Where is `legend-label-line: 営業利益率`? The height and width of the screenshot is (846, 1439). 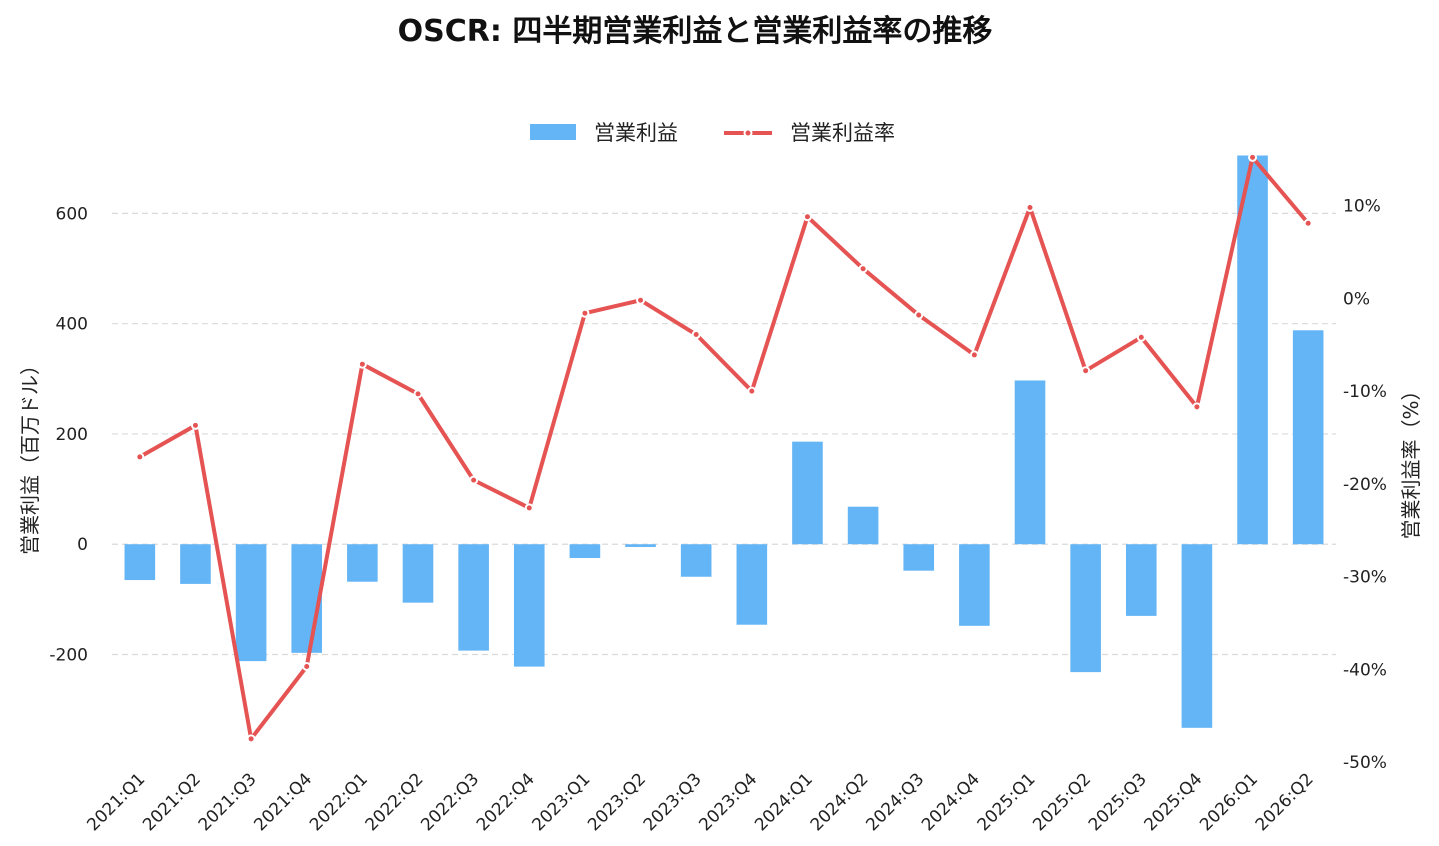
legend-label-line: 営業利益率 is located at coordinates (842, 133).